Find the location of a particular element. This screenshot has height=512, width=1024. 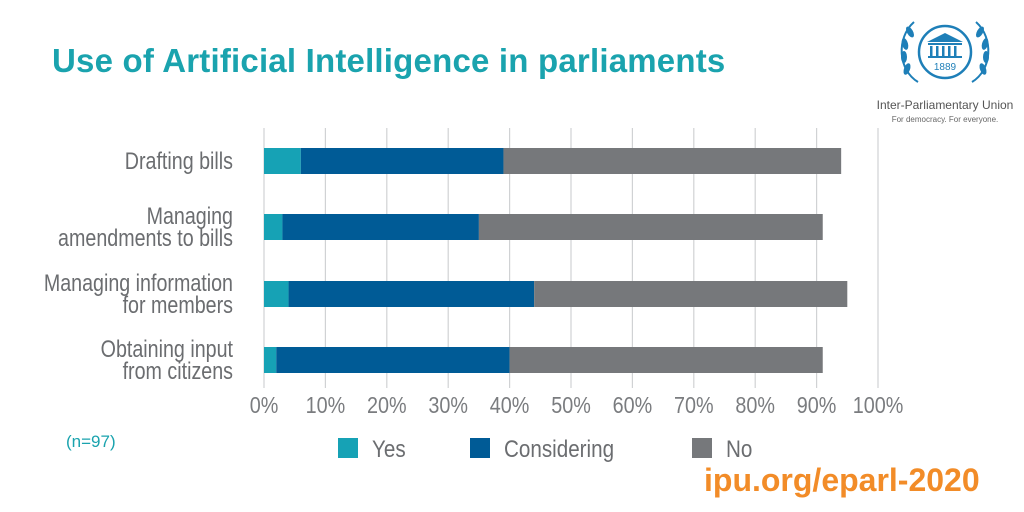

x-tick-label: 90% is located at coordinates (817, 406).